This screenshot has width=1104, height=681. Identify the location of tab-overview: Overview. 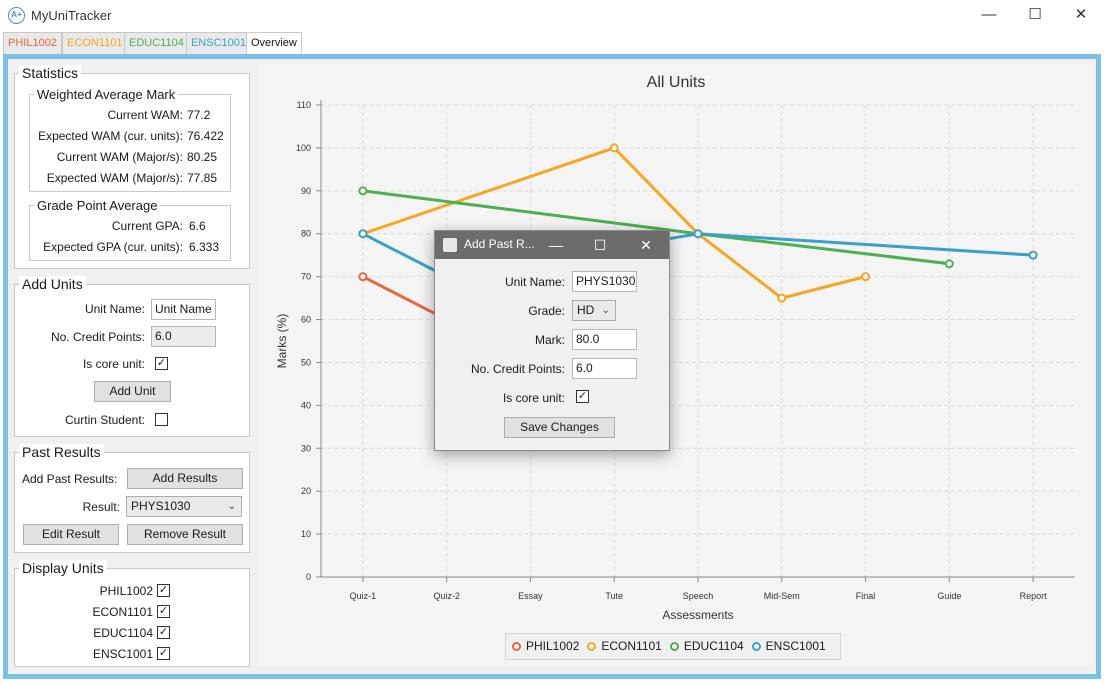
(274, 43).